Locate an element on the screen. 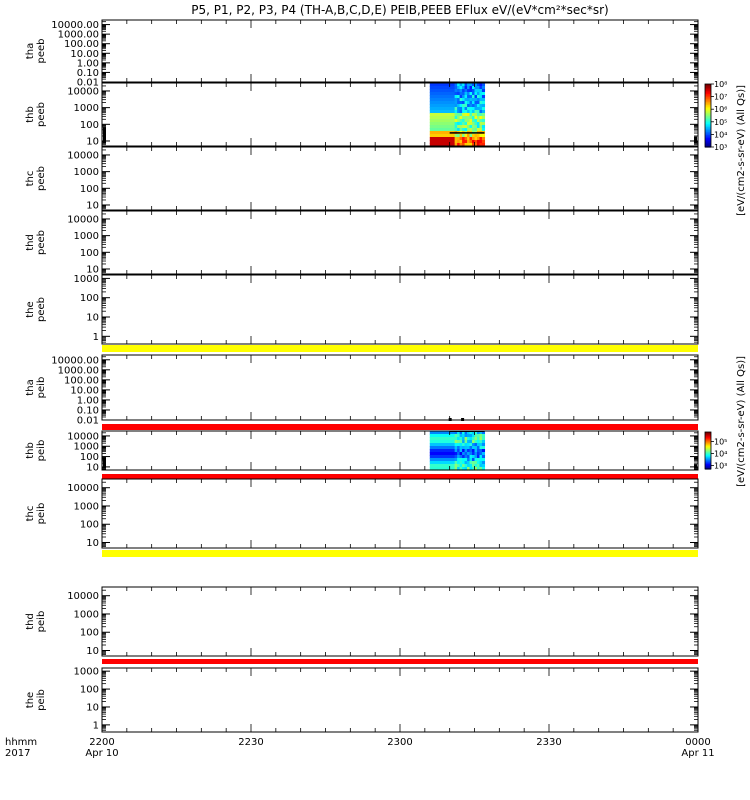  y-tick-label: 1000 is located at coordinates (86, 172).